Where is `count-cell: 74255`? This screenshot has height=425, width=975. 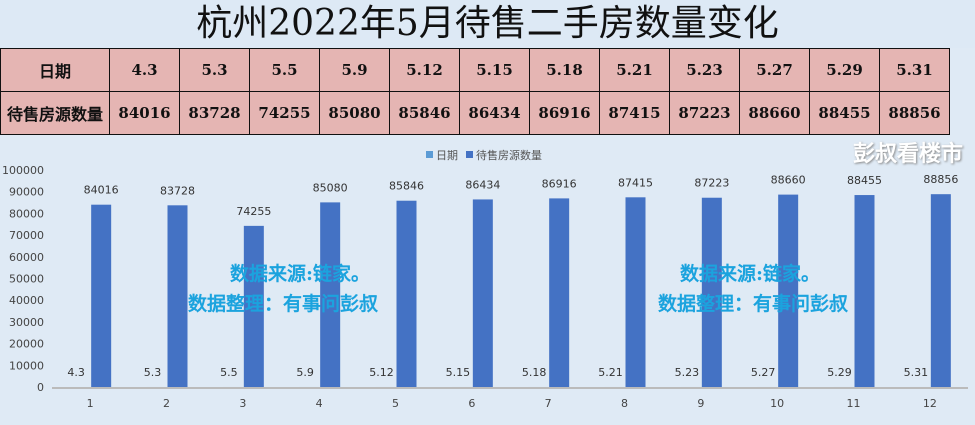 count-cell: 74255 is located at coordinates (284, 113).